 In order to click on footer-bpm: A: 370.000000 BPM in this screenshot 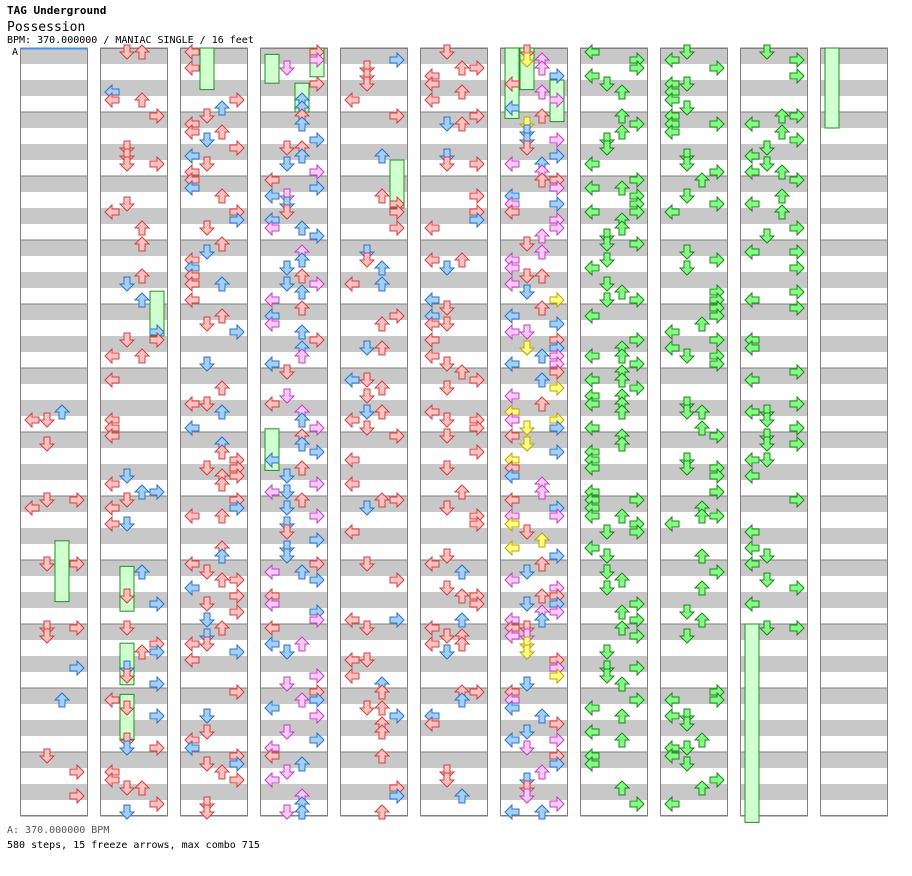, I will do `click(58, 830)`.